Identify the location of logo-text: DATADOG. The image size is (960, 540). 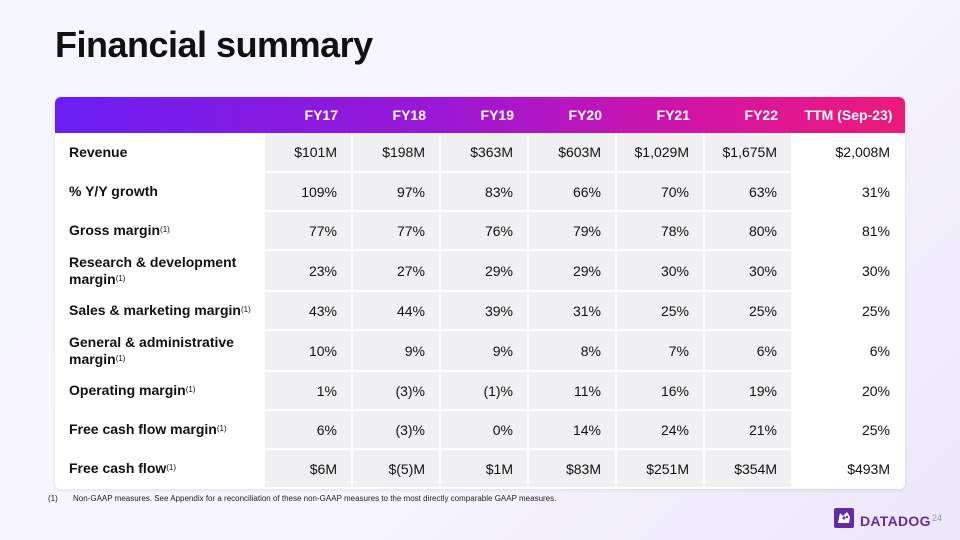
(895, 520).